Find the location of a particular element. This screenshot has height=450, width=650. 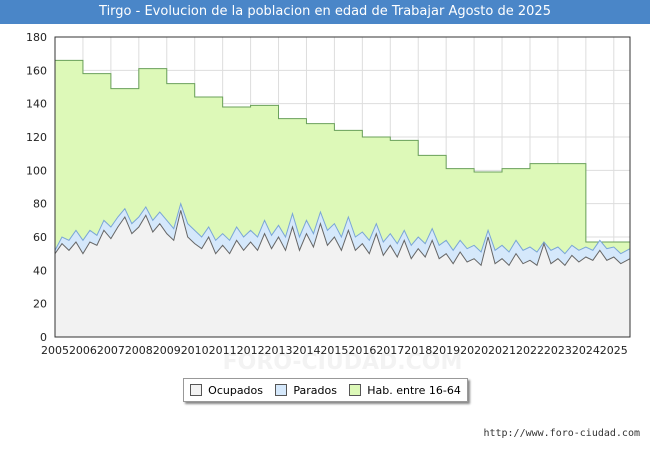

legend-label-hab: Hab. entre 16-64 is located at coordinates (414, 390).